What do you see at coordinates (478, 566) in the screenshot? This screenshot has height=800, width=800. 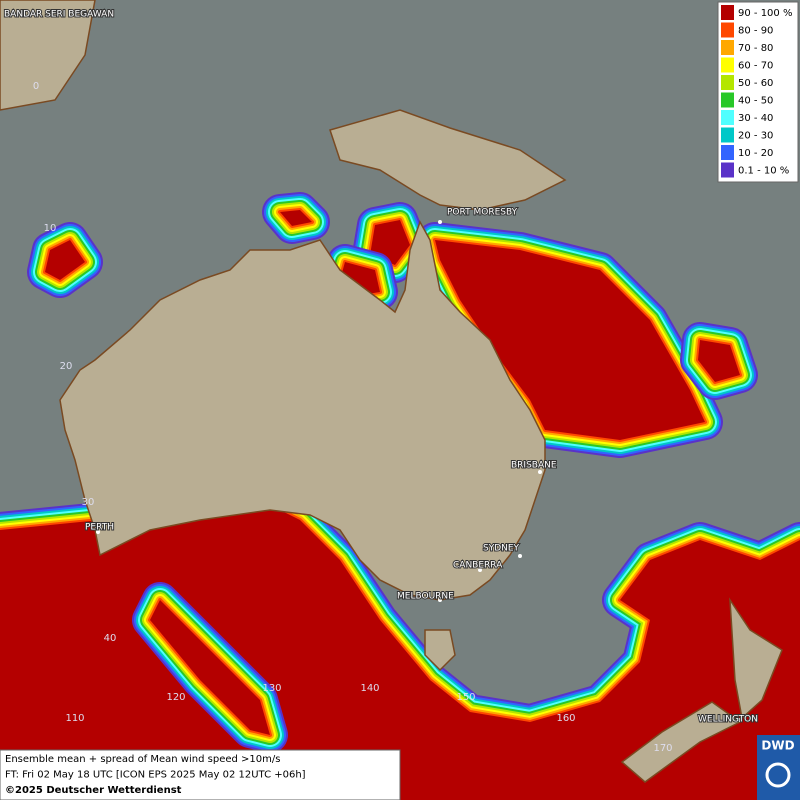 I see `city-label: CANBERRA` at bounding box center [478, 566].